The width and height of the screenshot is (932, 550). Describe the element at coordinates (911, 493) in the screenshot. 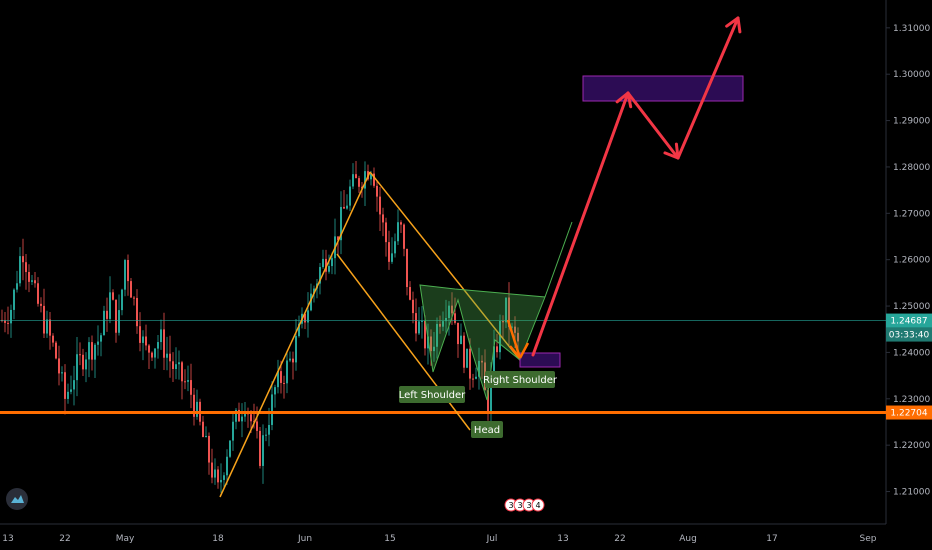

I see `y-tick-label: 1.21000` at that location.